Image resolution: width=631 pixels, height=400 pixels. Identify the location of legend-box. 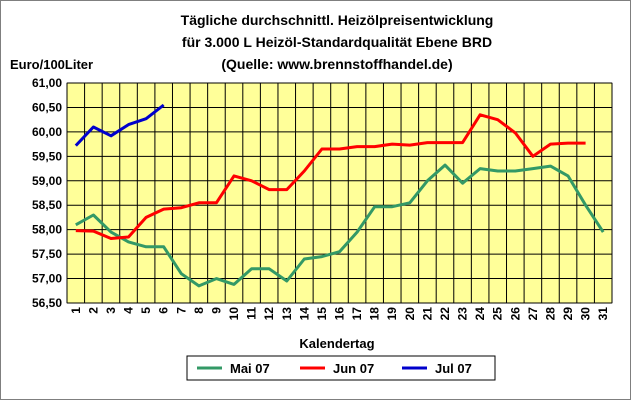
(341, 368).